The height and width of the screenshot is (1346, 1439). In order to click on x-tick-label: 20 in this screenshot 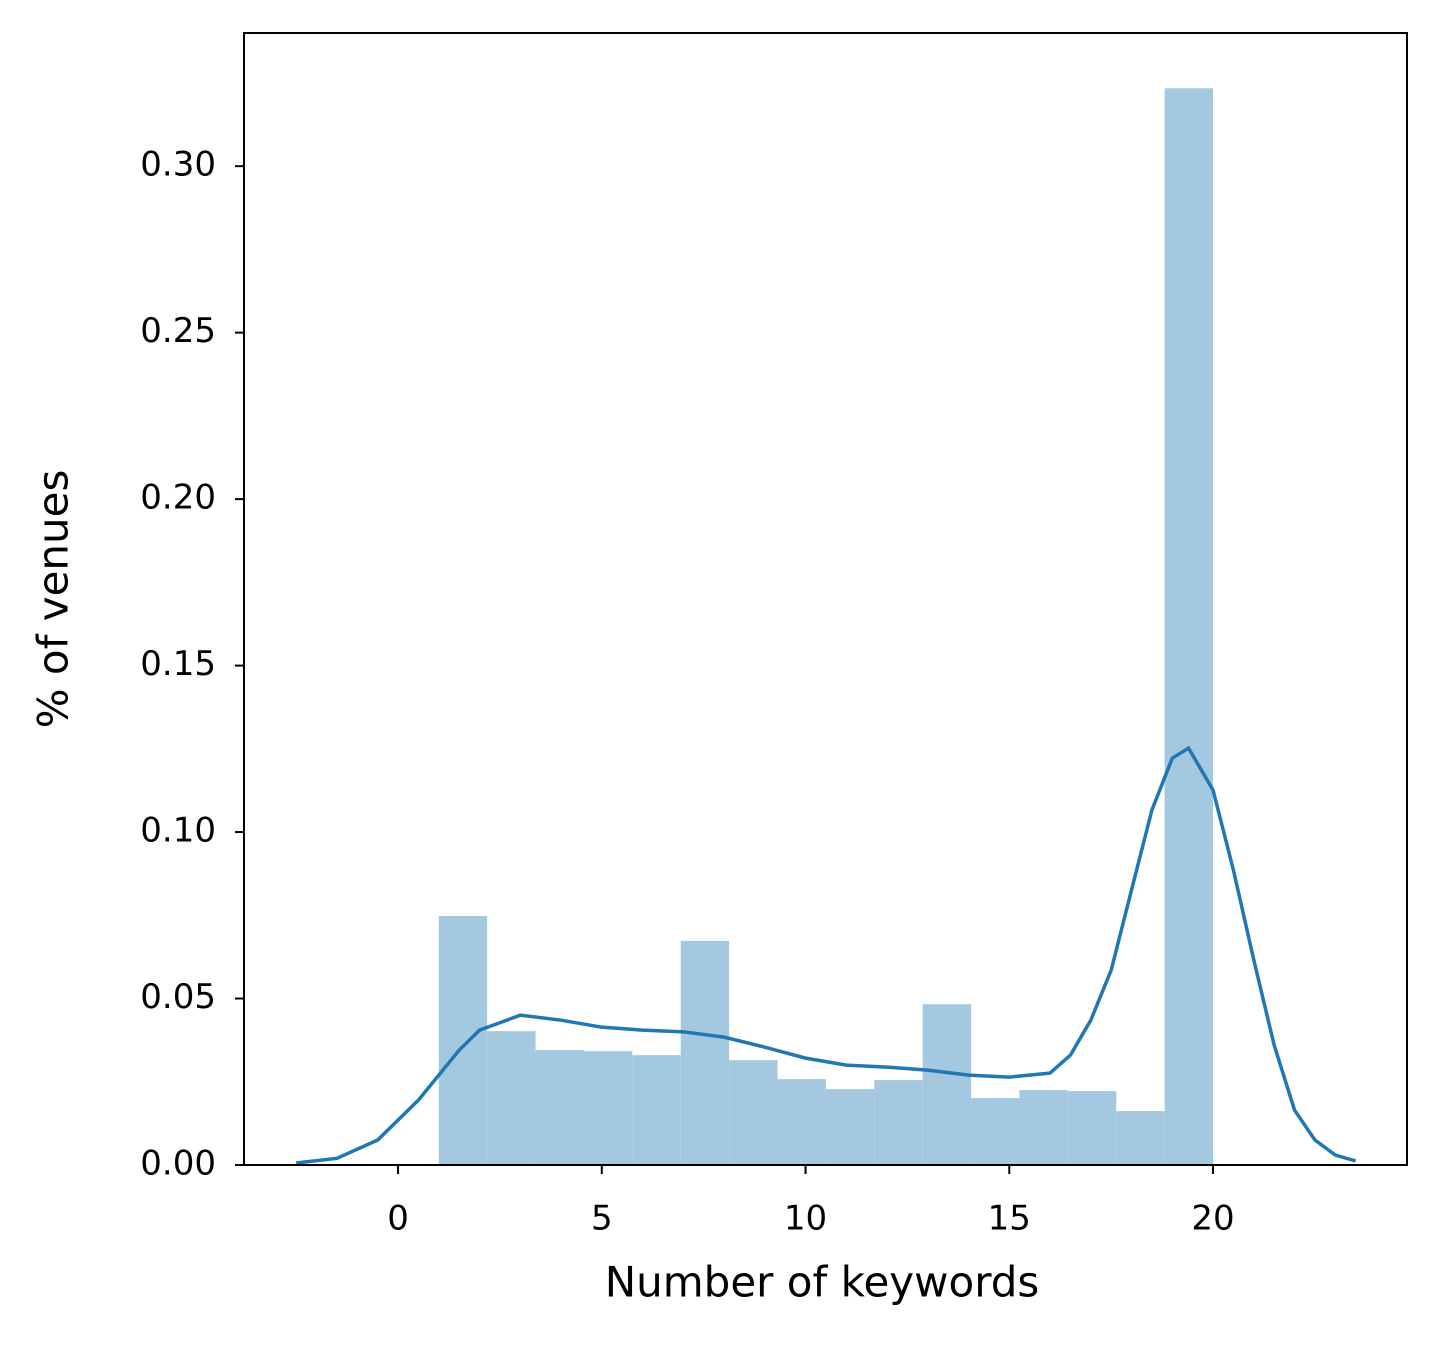, I will do `click(1212, 1219)`.